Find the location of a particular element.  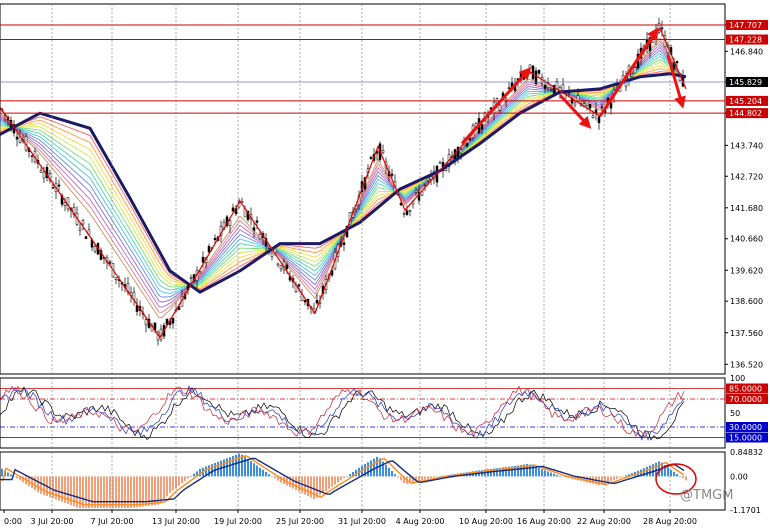

price-tick-label: 141.680 is located at coordinates (746, 208).